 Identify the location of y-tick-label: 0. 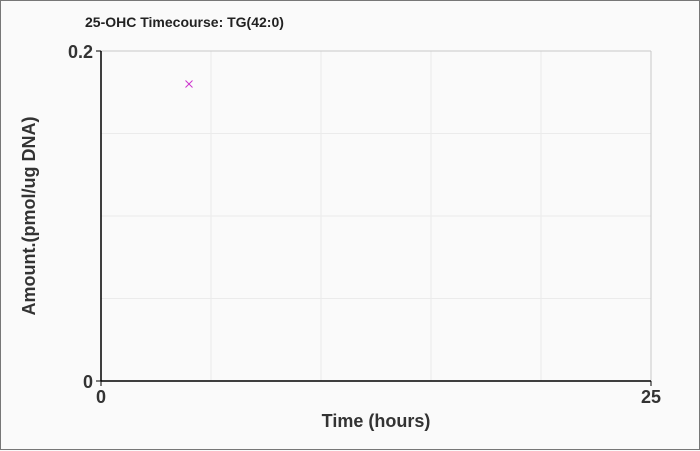
(88, 382).